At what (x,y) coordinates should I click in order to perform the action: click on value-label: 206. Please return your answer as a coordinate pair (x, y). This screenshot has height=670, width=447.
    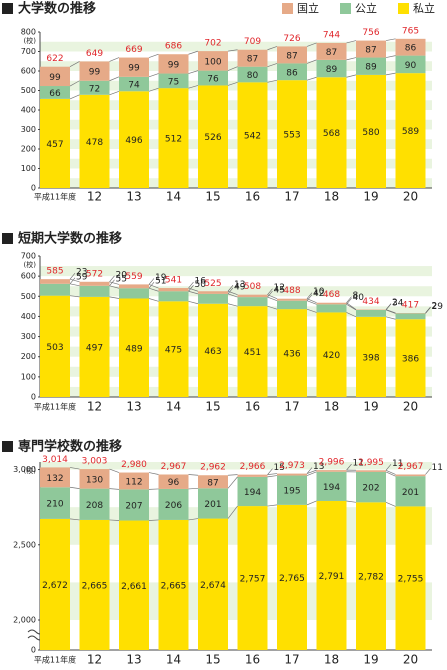
    Looking at the image, I should click on (173, 506).